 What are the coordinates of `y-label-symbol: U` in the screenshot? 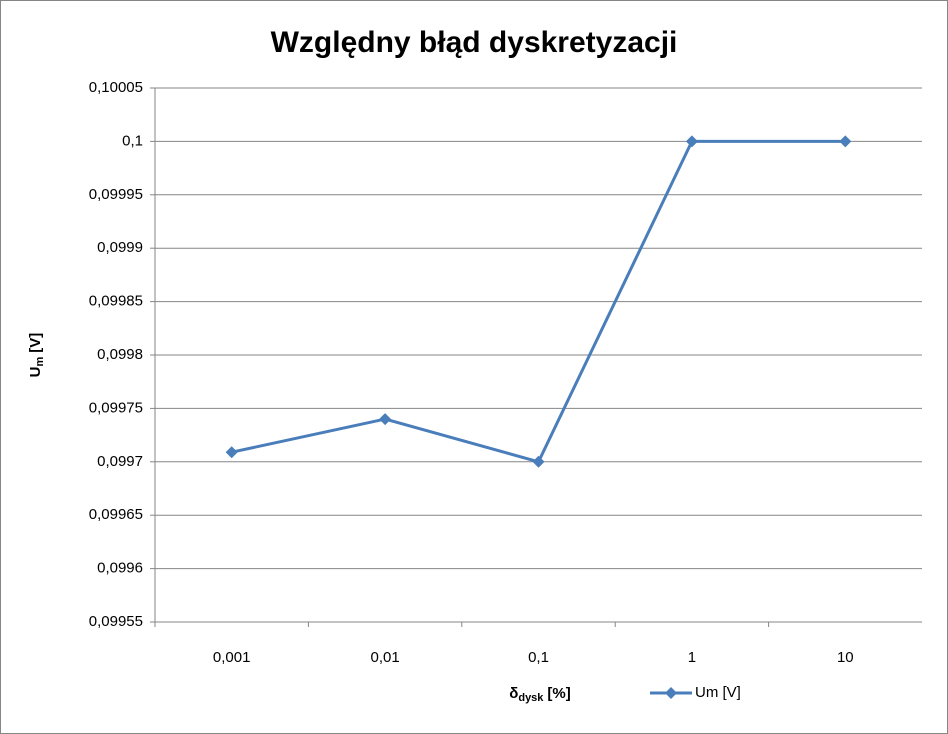 It's located at (35, 371).